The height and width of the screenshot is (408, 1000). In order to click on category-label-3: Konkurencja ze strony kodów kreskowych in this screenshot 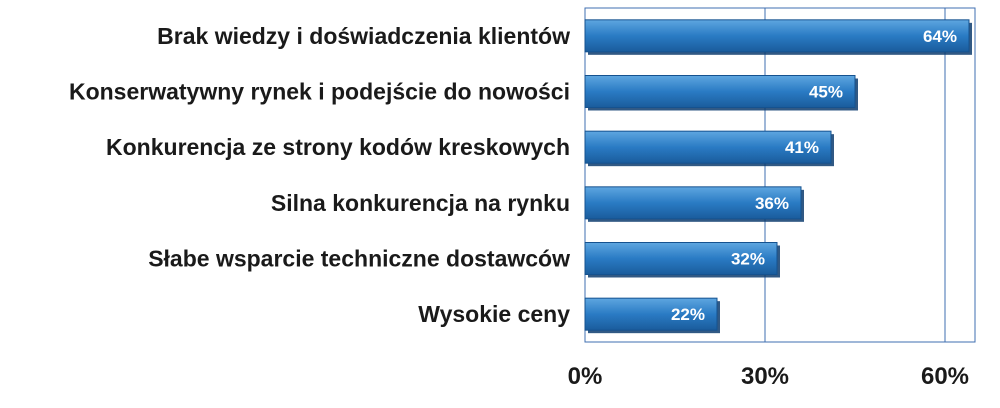, I will do `click(338, 147)`.